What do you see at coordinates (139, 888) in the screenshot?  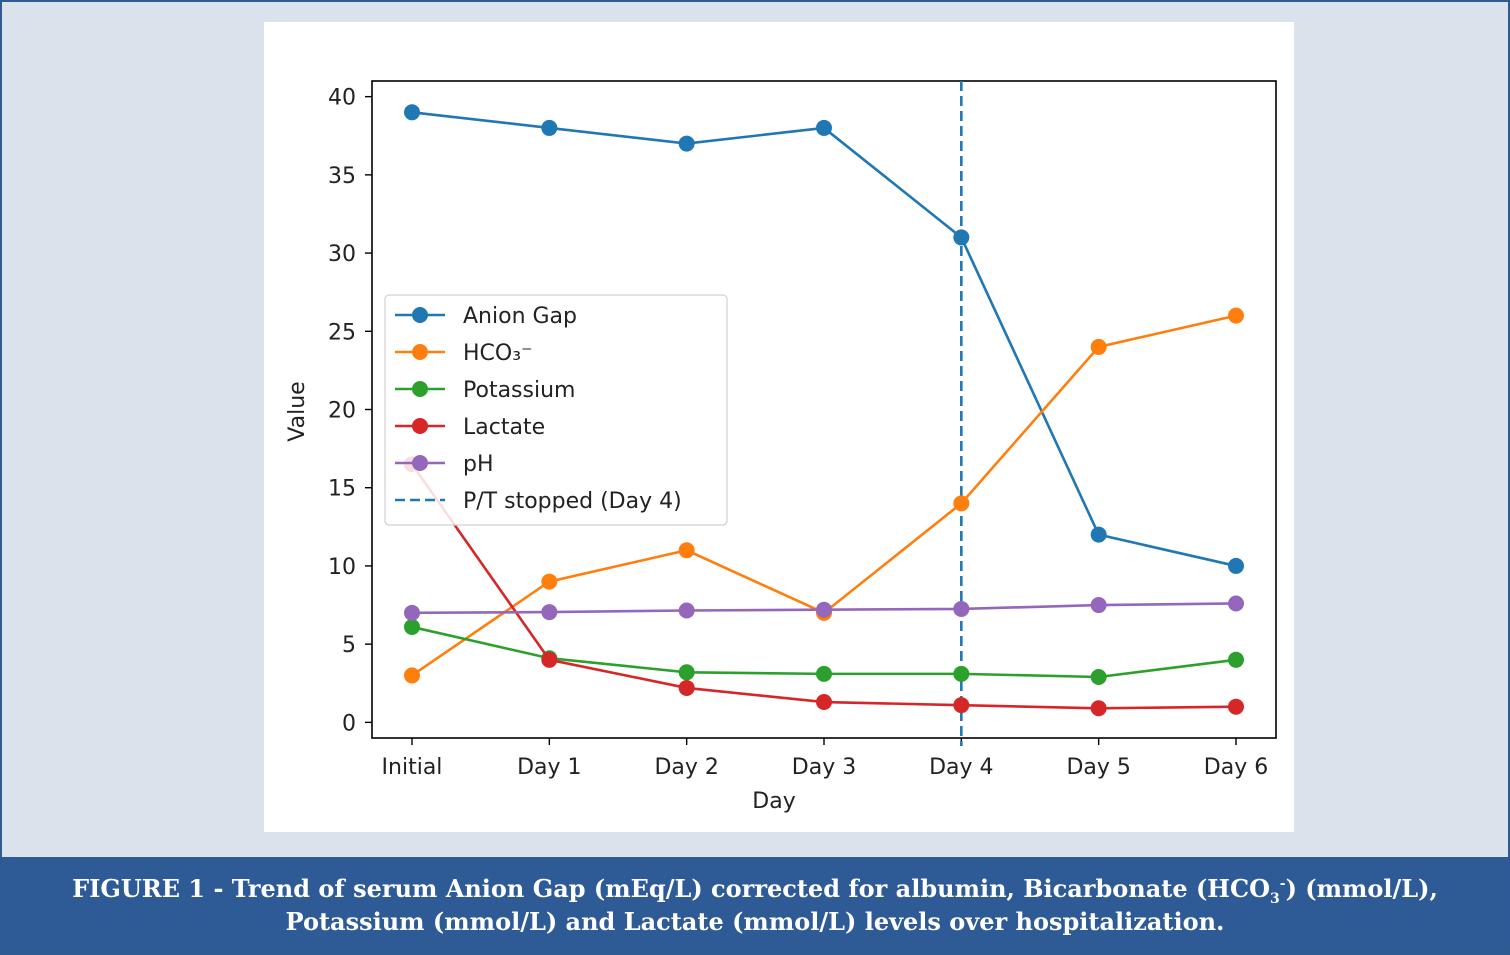 I see `caption-label: FIGURE 1` at bounding box center [139, 888].